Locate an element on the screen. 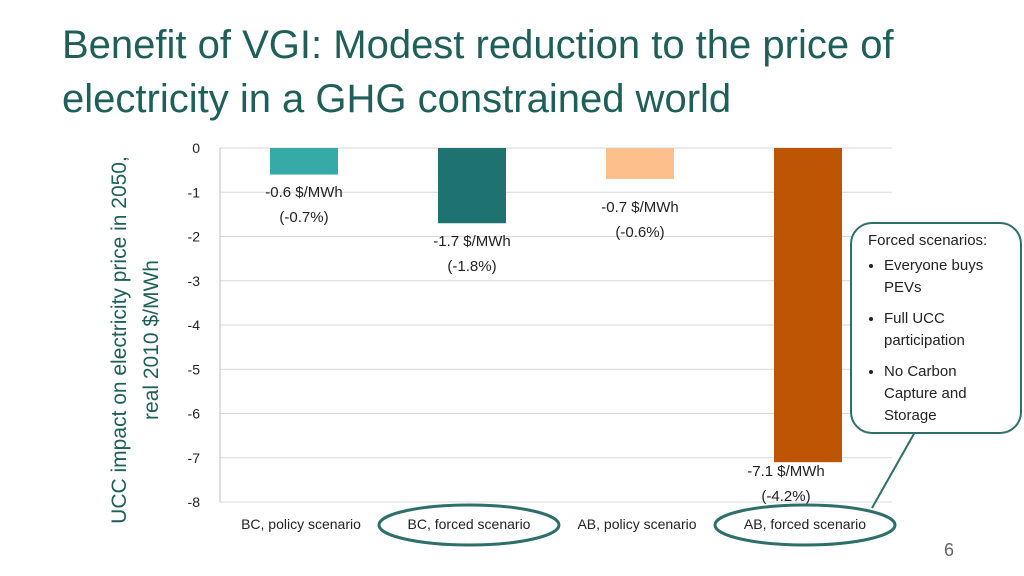 This screenshot has width=1024, height=576. data-label: (-0.7%) is located at coordinates (303, 217).